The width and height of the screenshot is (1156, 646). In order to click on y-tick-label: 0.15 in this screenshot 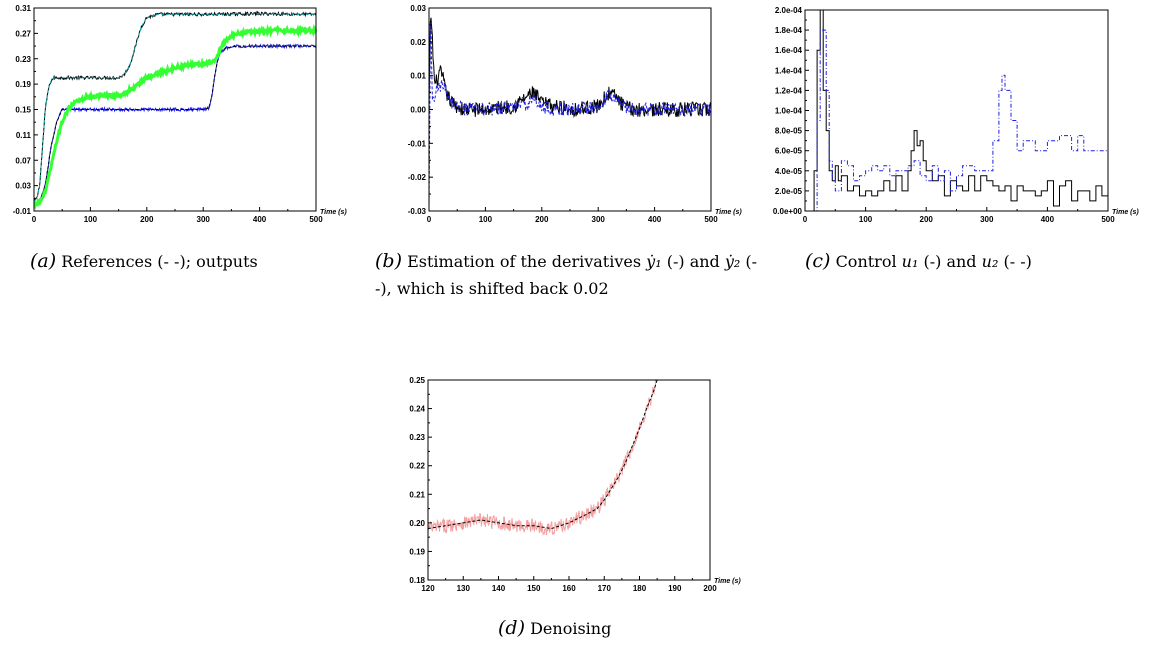, I will do `click(23, 110)`.